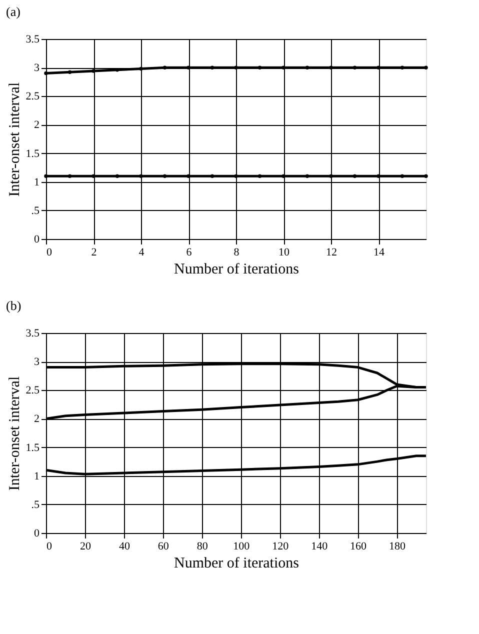 The height and width of the screenshot is (634, 479). What do you see at coordinates (331, 252) in the screenshot?
I see `x-tick-label: 12` at bounding box center [331, 252].